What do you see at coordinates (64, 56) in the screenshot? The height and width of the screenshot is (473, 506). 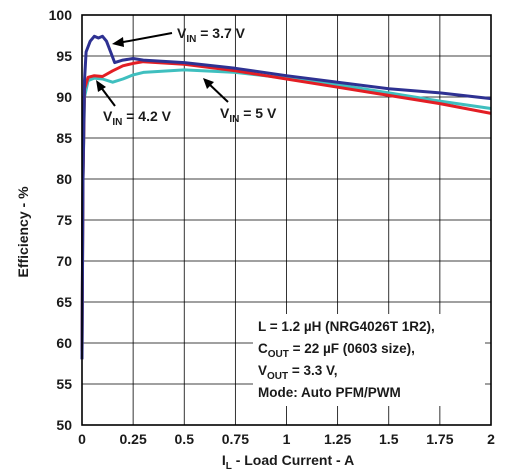 I see `y-tick-label: 95` at bounding box center [64, 56].